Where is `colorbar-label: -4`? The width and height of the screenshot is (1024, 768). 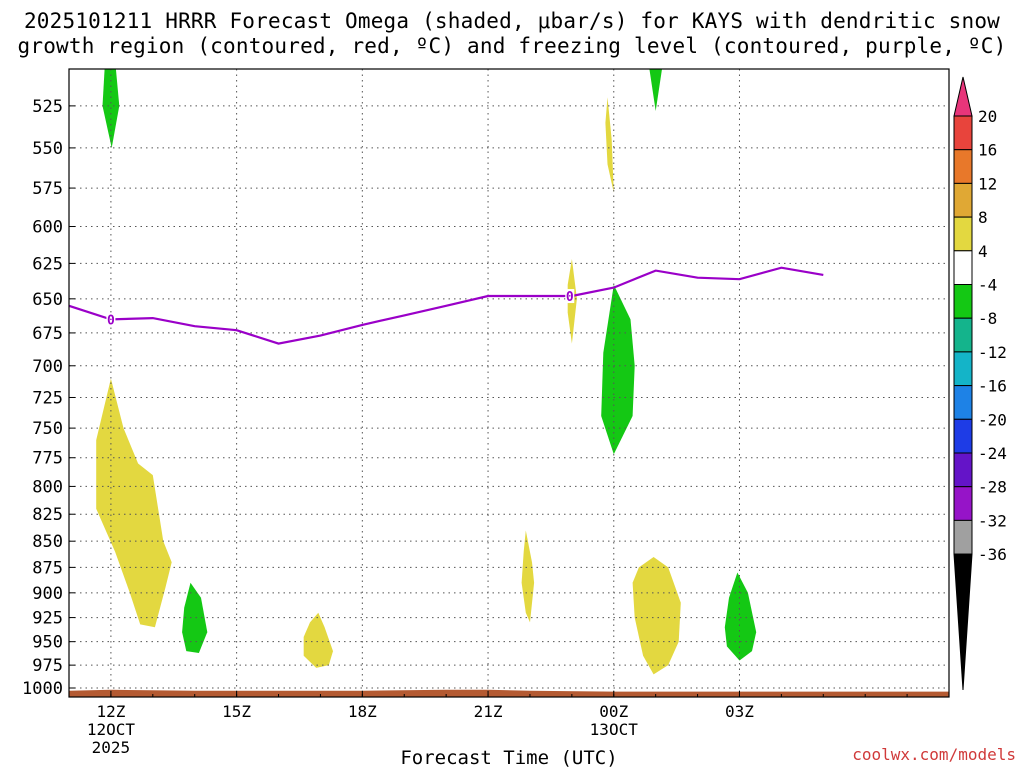
colorbar-label: -4 is located at coordinates (987, 285).